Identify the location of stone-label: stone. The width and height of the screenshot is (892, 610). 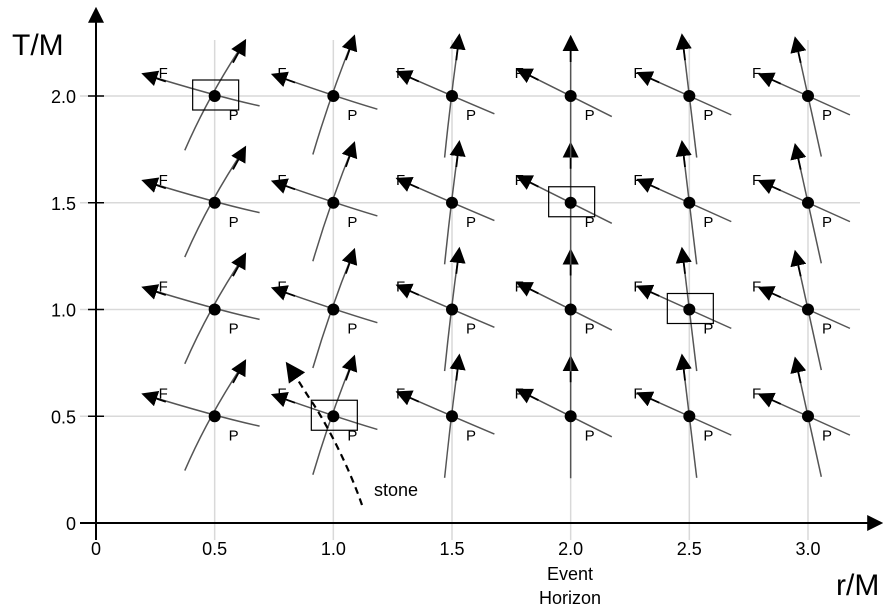
(396, 490).